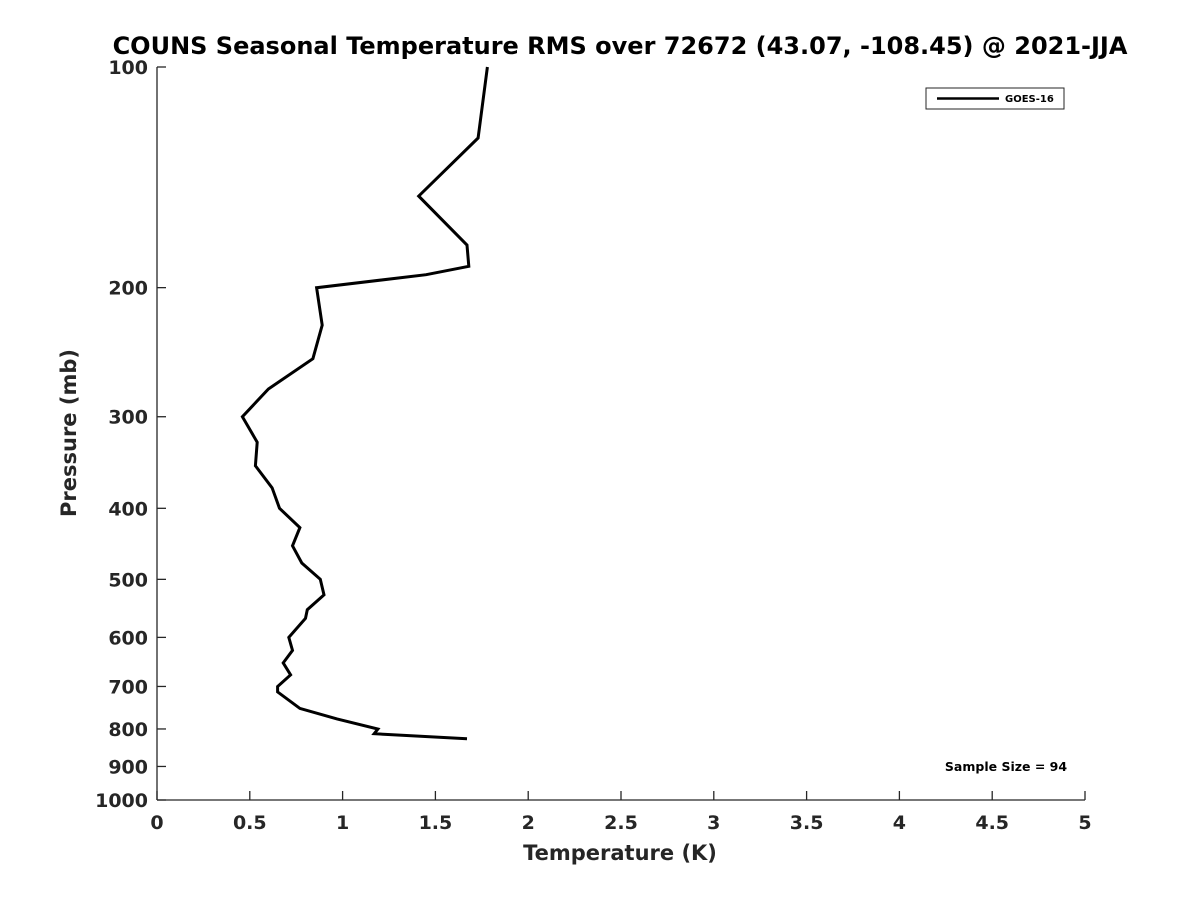  I want to click on sample-size-annotation: Sample Size = 94, so click(1006, 766).